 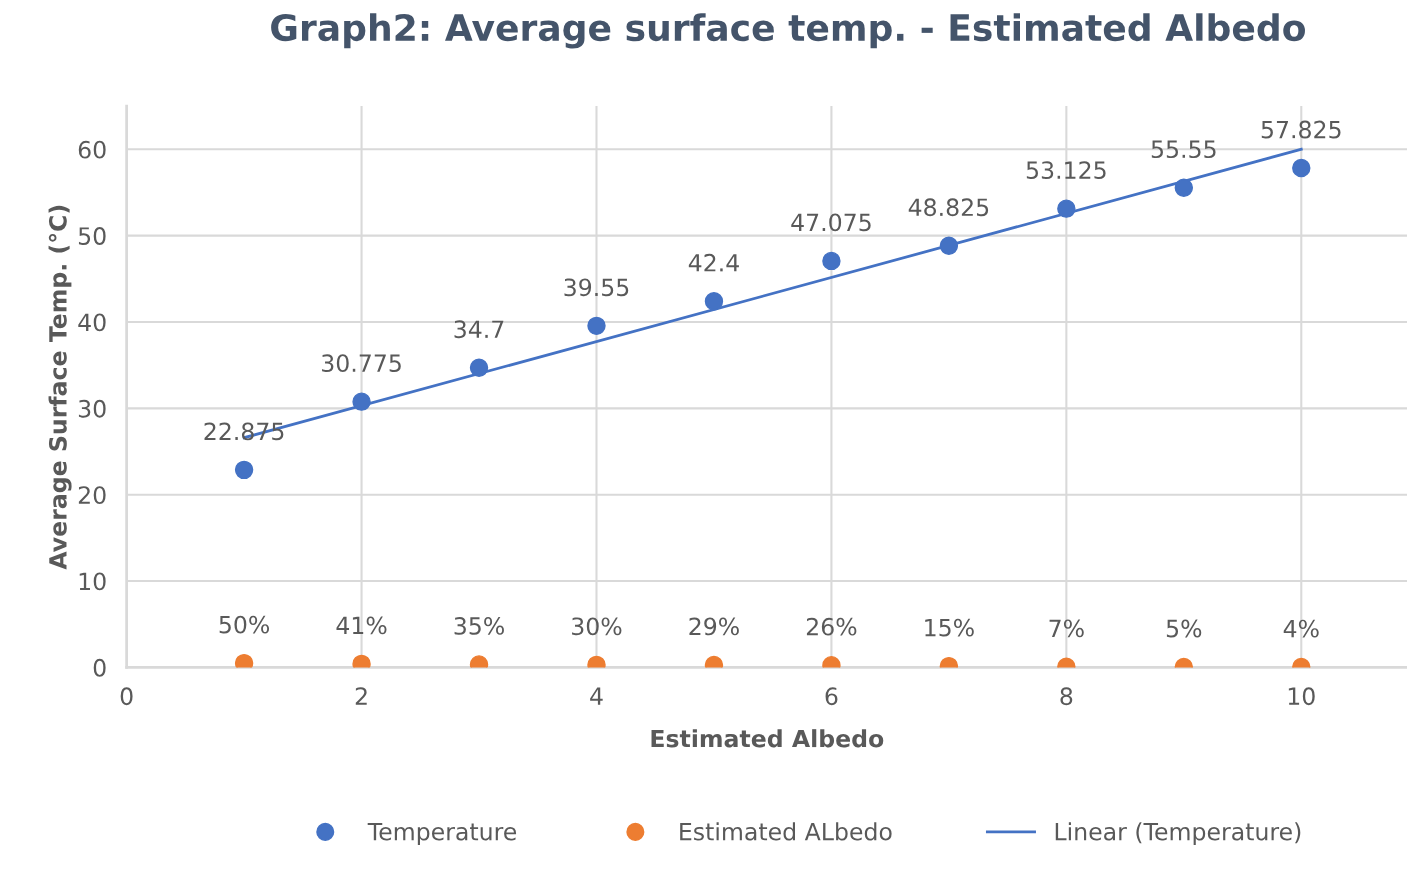 I want to click on x-axis-title: Estimated Albedo, so click(x=767, y=738).